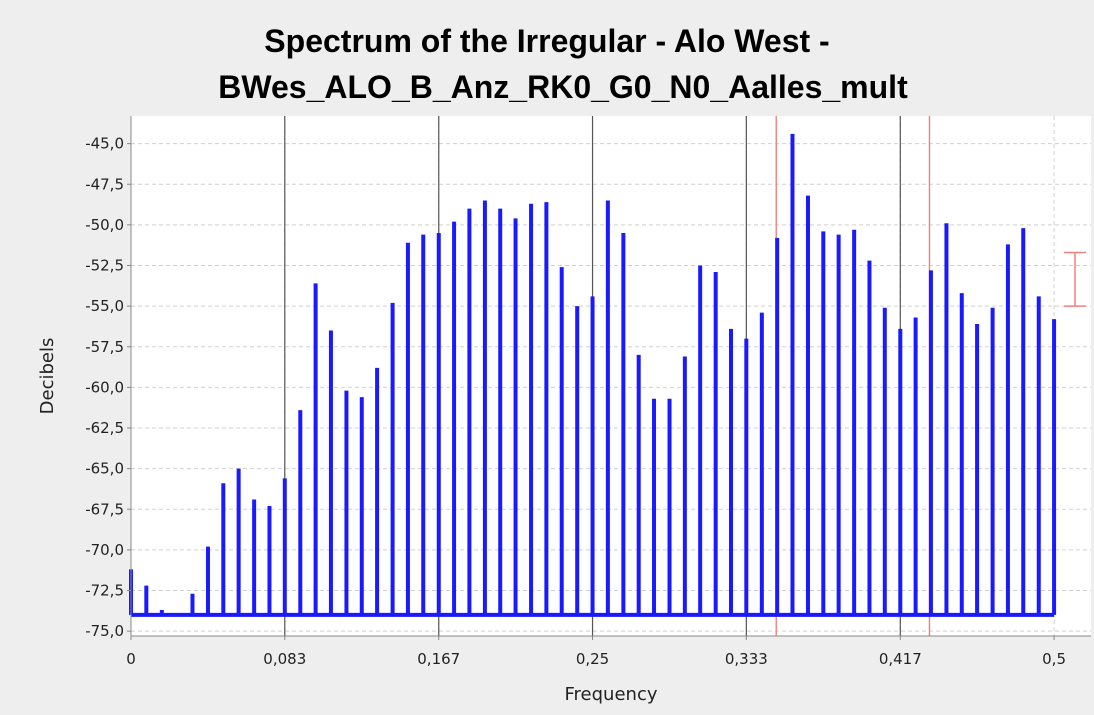 This screenshot has height=715, width=1094. I want to click on y-tick-label-8: -65,0, so click(104, 469).